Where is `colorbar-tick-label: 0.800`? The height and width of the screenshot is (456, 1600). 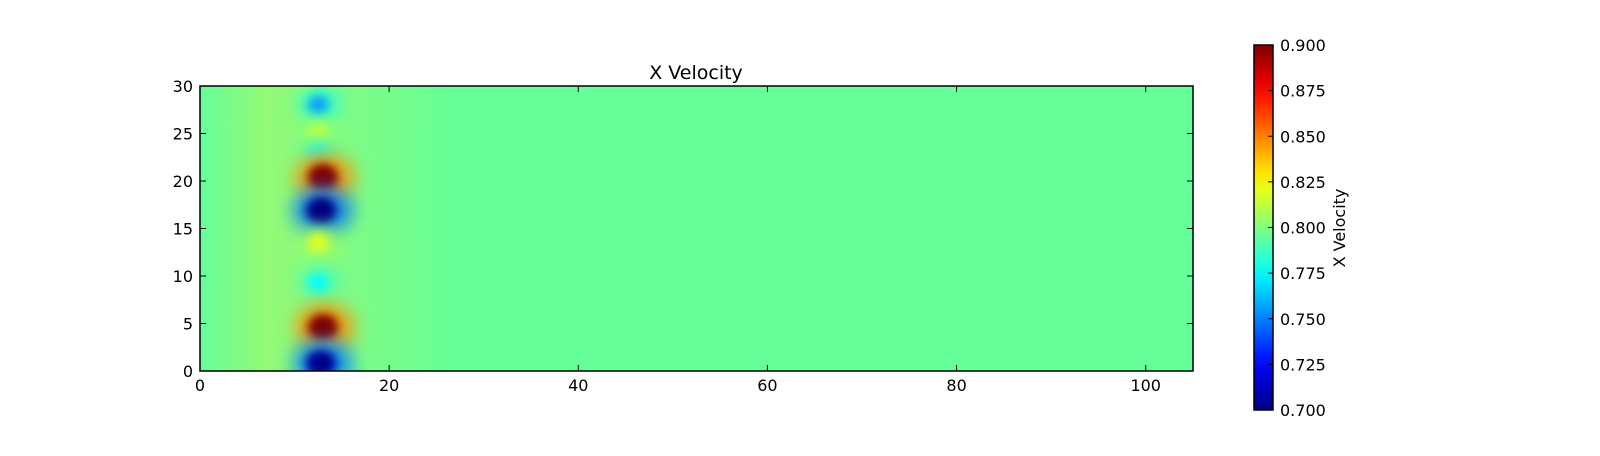 colorbar-tick-label: 0.800 is located at coordinates (1303, 228).